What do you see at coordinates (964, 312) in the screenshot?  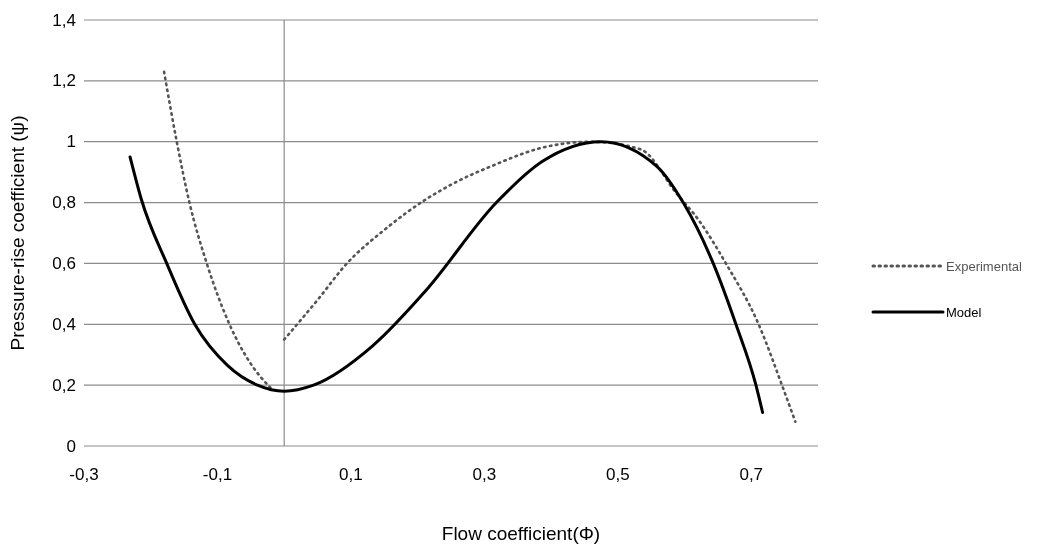 I see `text: Model` at bounding box center [964, 312].